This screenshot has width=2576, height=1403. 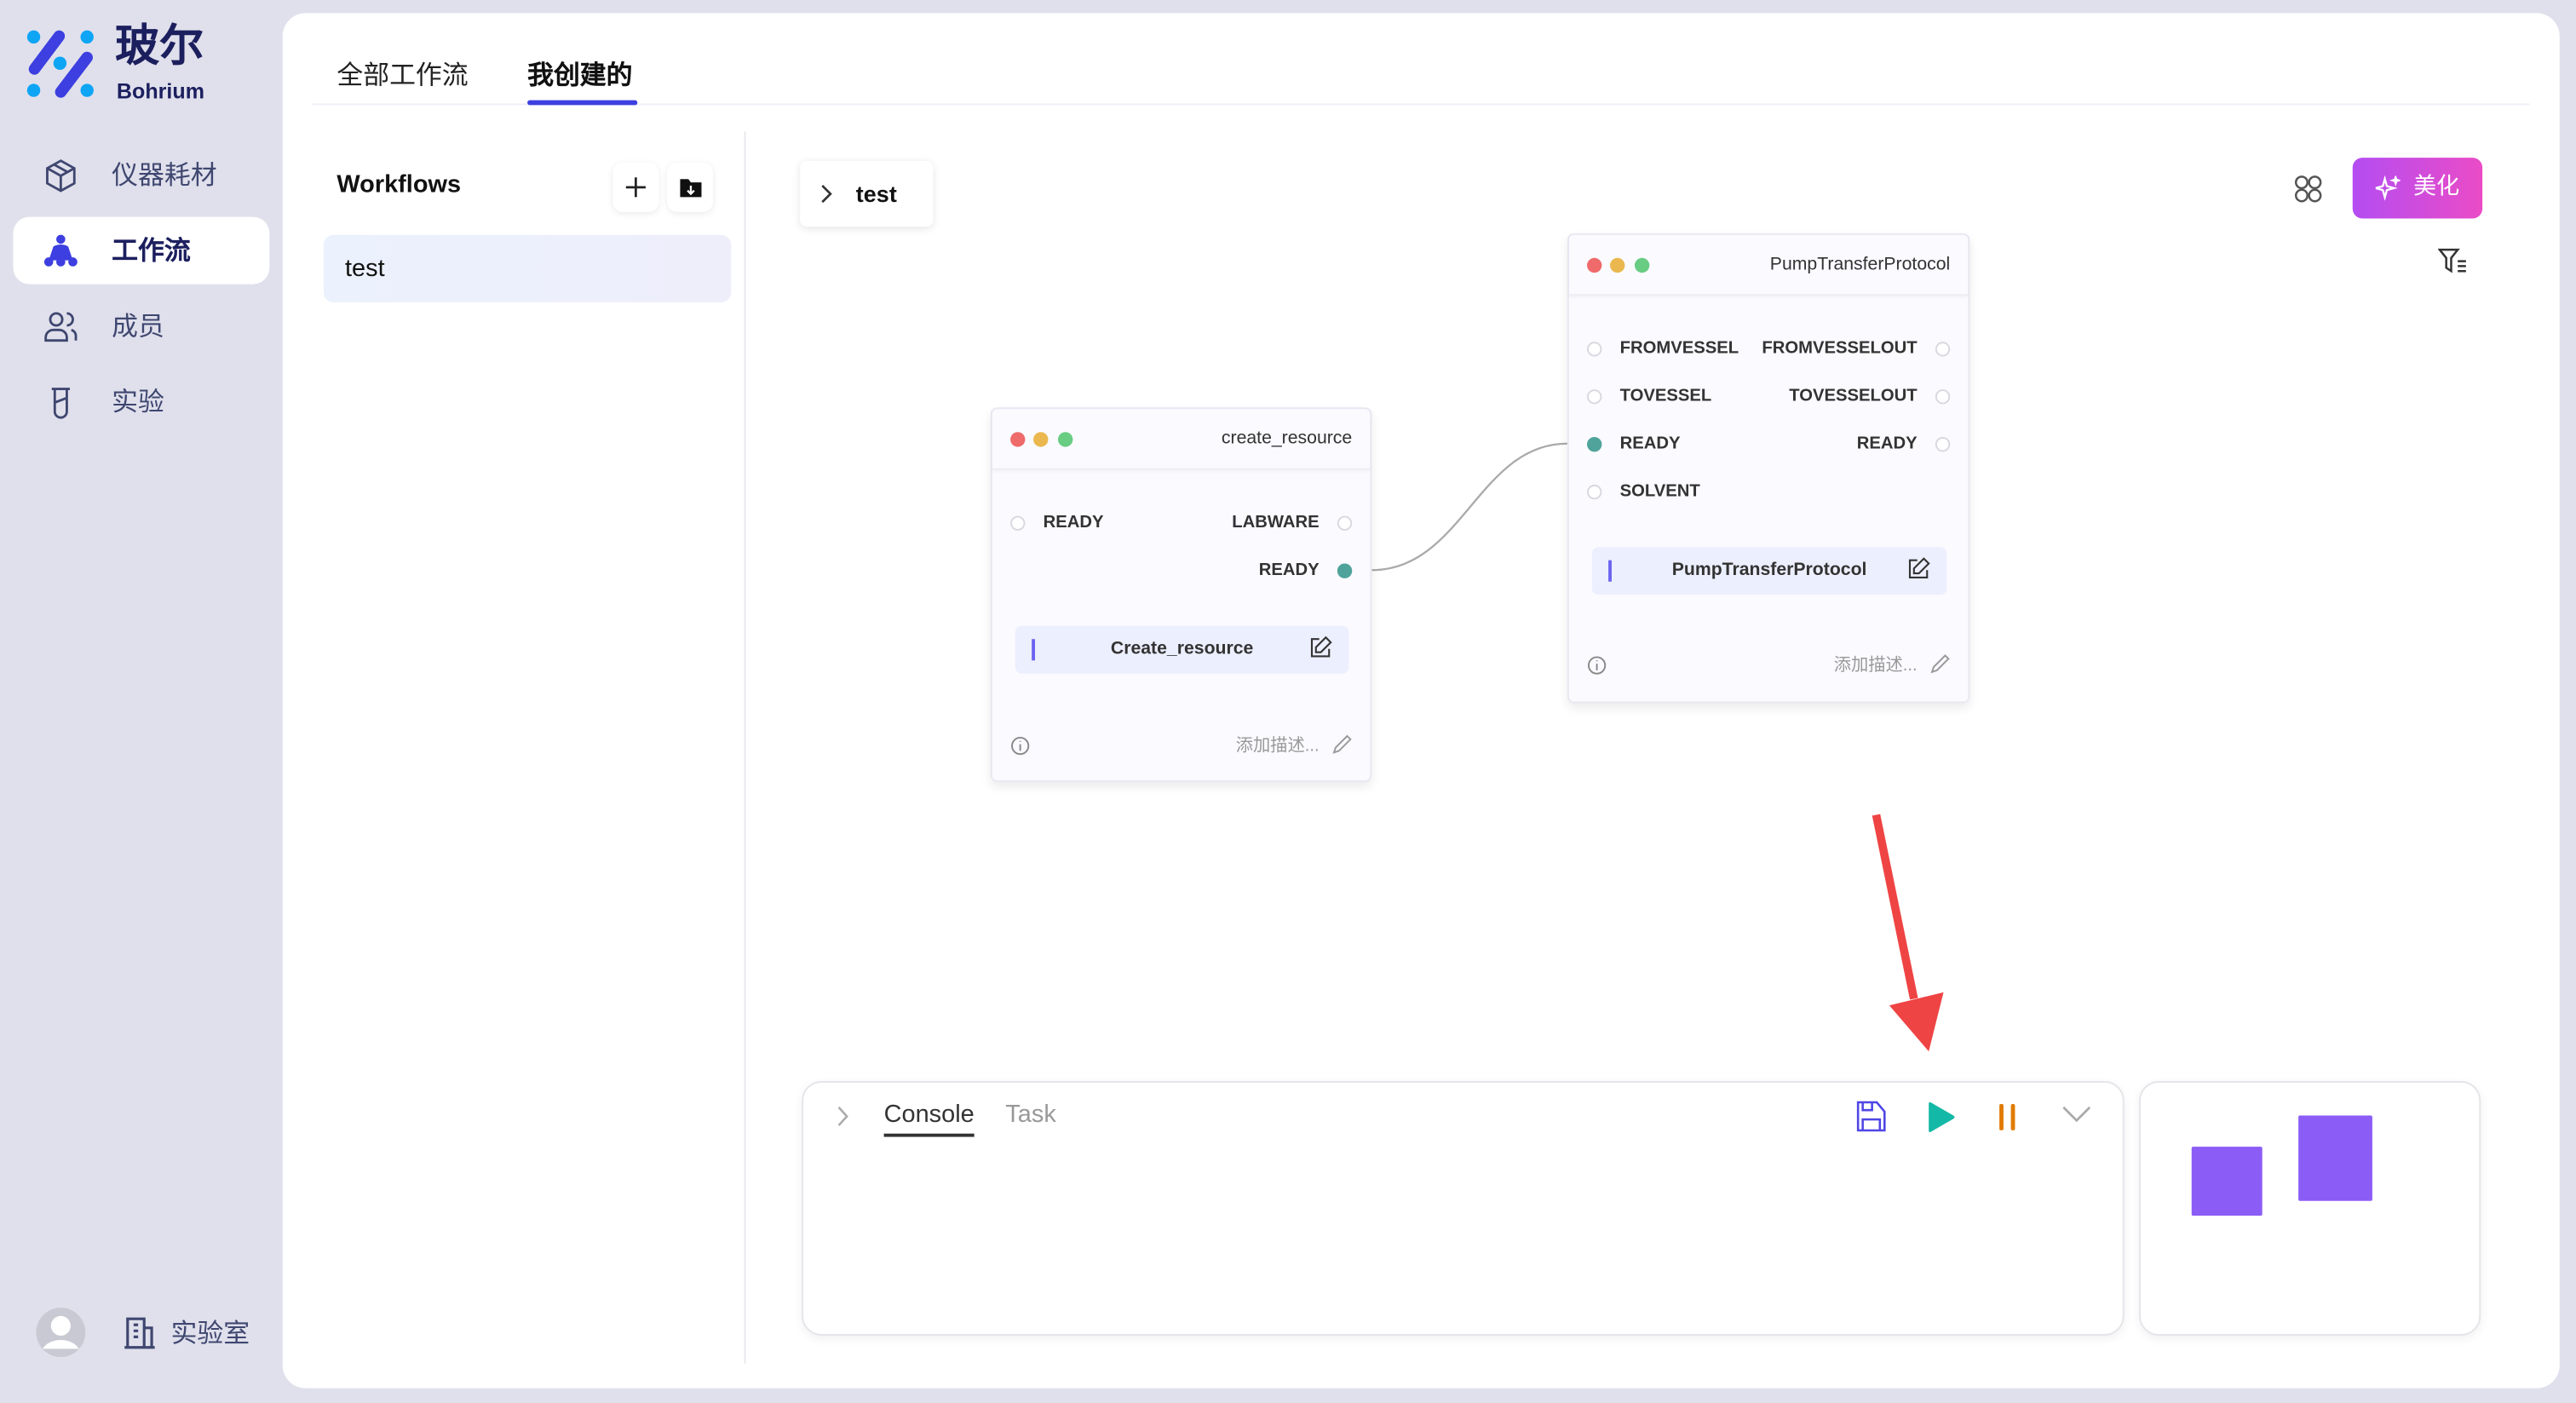 I want to click on import-workflow-button, so click(x=691, y=187).